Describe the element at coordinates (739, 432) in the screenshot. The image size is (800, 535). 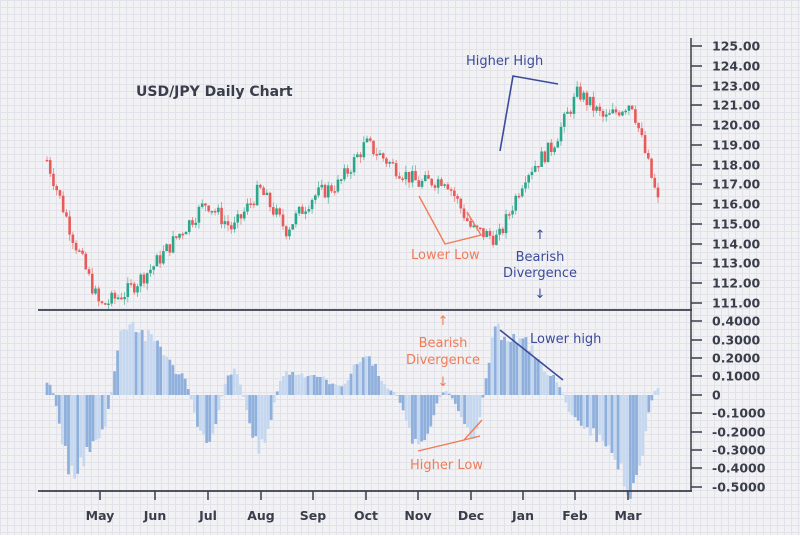
I see `y-tick-label: -0.2000` at that location.